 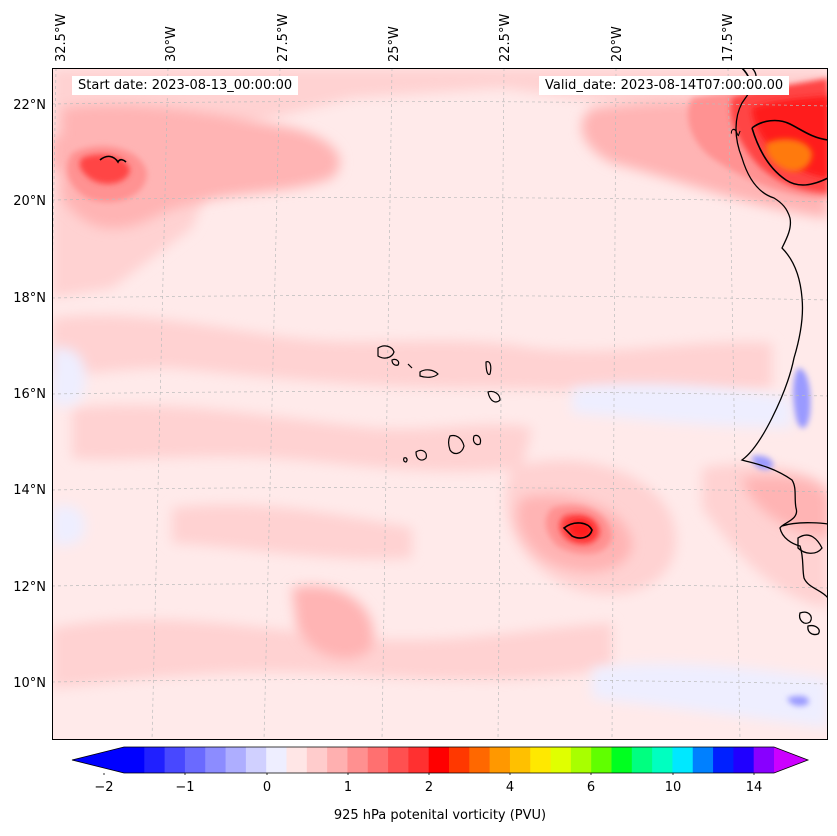 I want to click on contour-label: 2, so click(x=736, y=132).